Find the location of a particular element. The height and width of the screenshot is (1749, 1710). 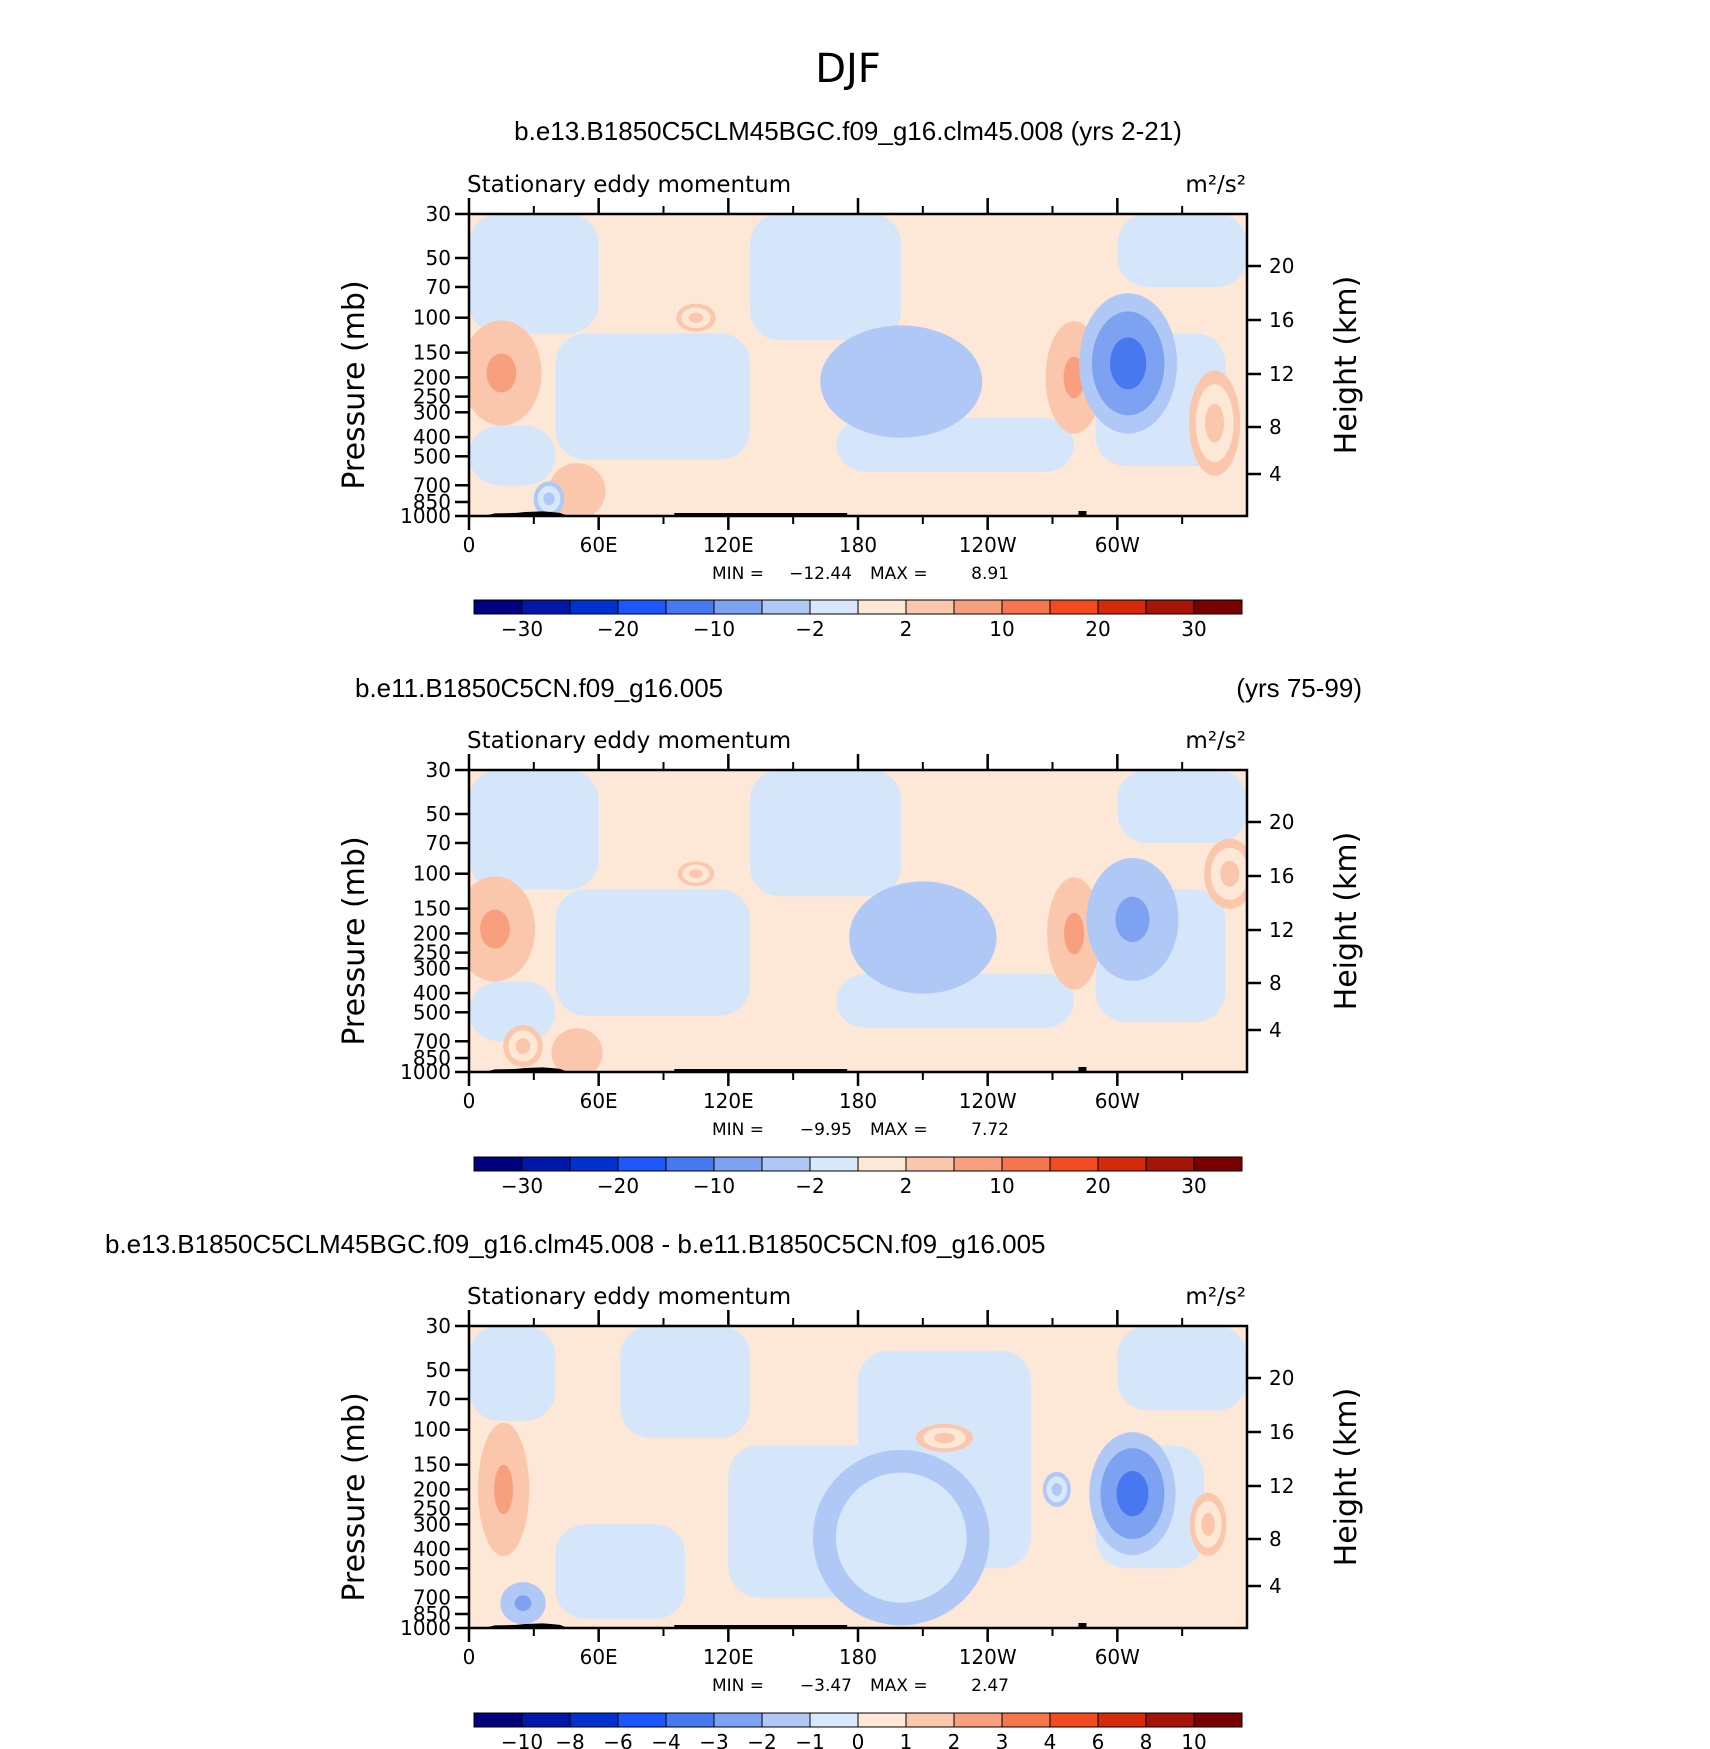

colorbar-label: 20 is located at coordinates (1097, 1186).